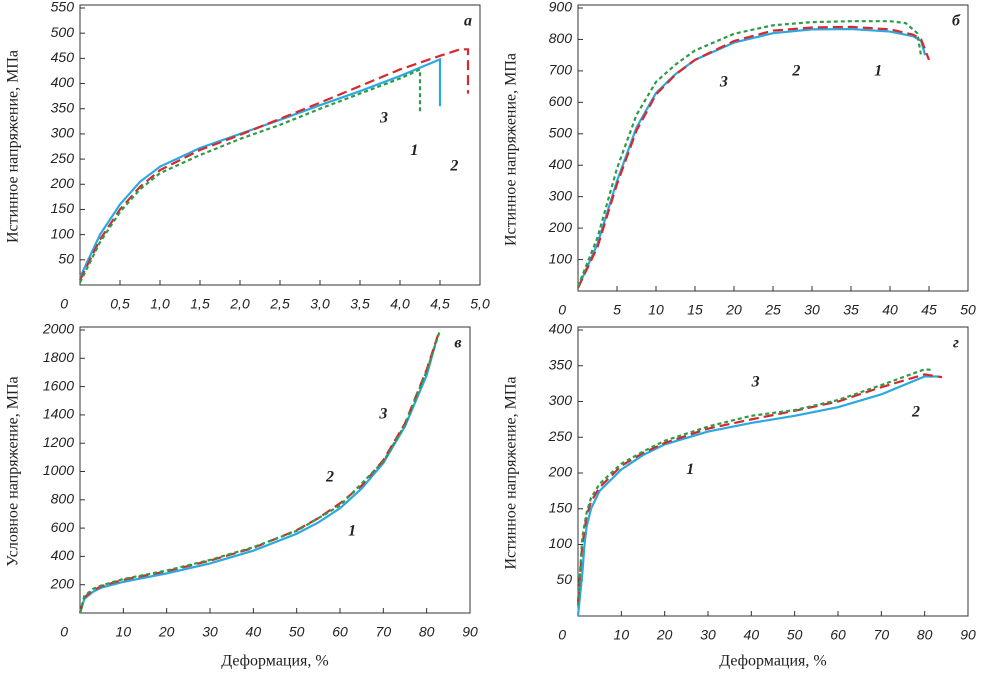 The height and width of the screenshot is (674, 981). I want to click on y-tick-label: 1000, so click(58, 470).